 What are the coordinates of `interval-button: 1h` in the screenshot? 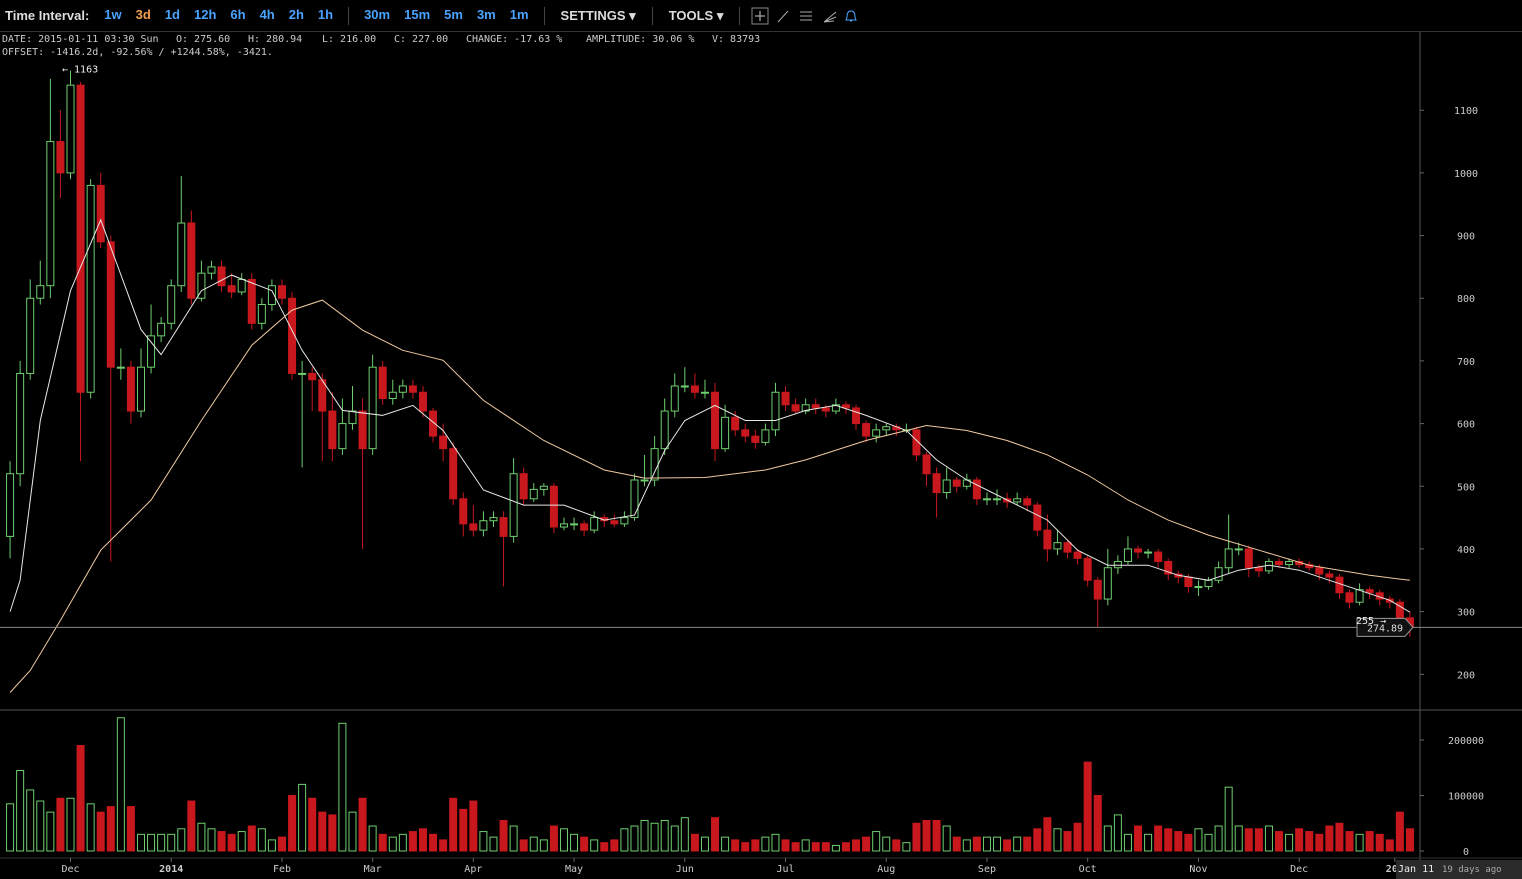 It's located at (325, 14).